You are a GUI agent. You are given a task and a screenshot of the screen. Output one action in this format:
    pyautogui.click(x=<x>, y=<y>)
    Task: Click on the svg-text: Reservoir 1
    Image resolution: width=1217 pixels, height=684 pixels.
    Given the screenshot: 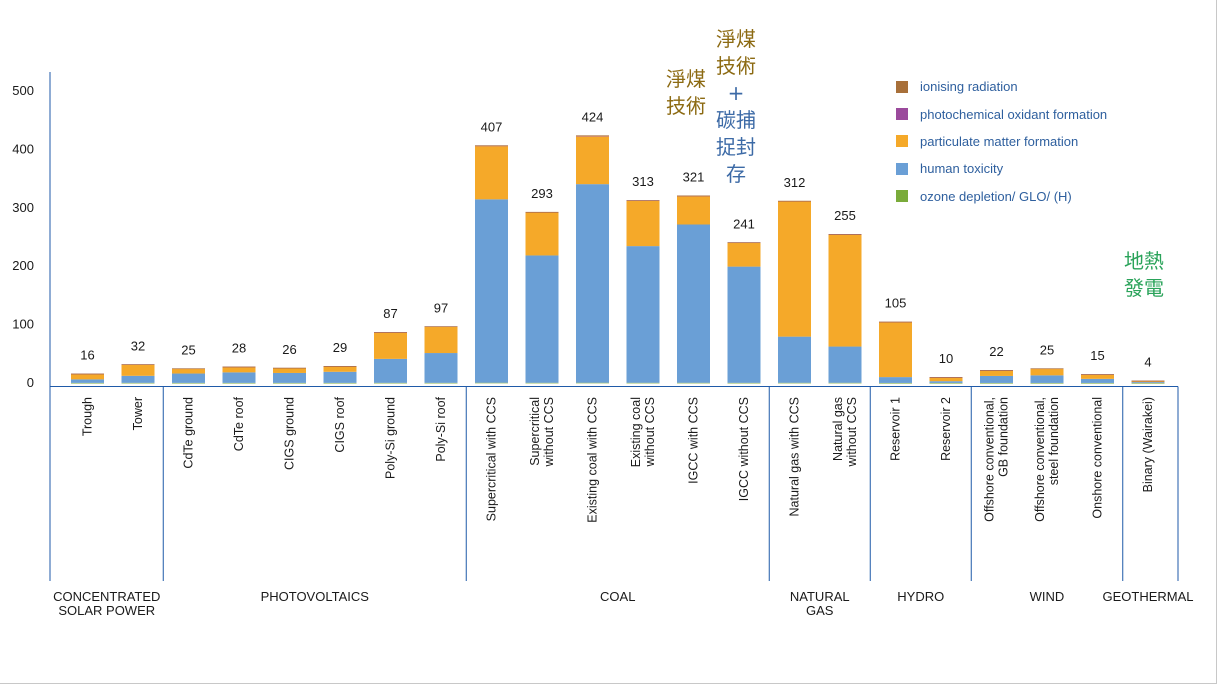 What is the action you would take?
    pyautogui.click(x=896, y=429)
    